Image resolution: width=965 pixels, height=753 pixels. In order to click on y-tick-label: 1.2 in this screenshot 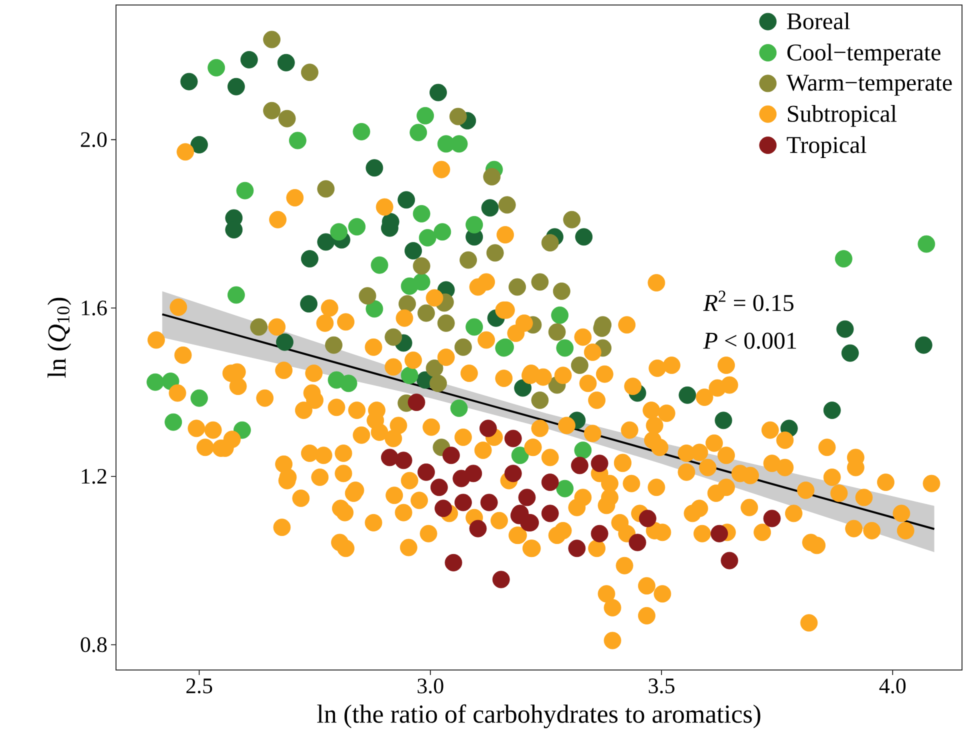, I will do `click(94, 476)`.